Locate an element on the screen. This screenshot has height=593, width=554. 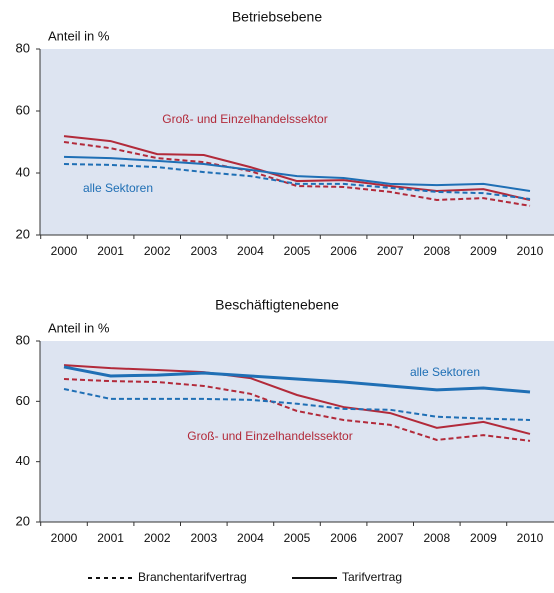
legend-label: Tarifvertrag is located at coordinates (372, 577).